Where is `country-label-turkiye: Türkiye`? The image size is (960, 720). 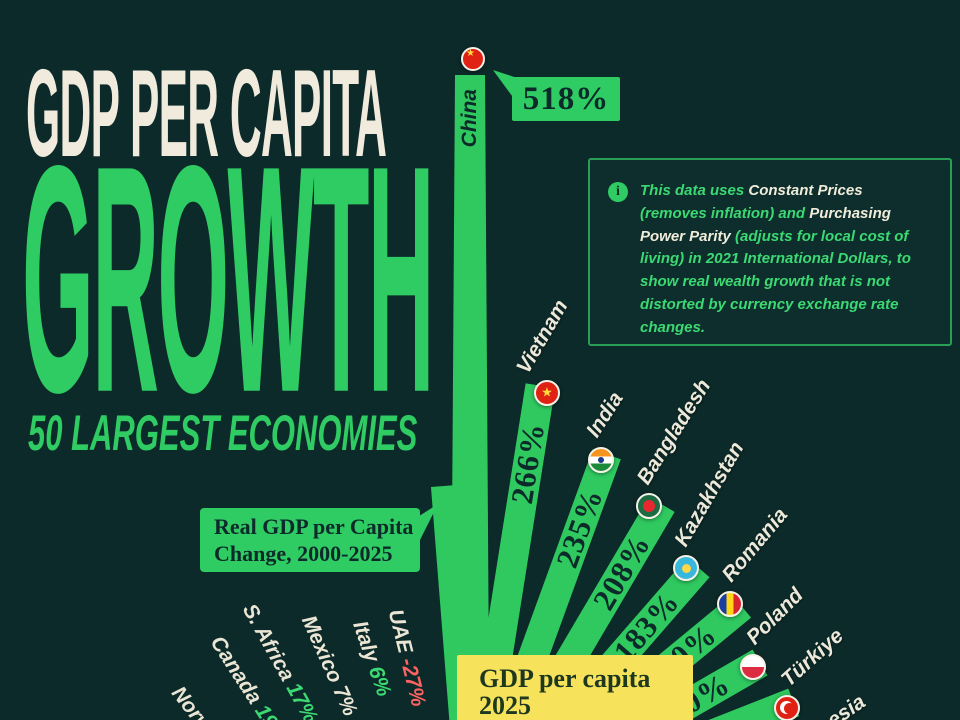 country-label-turkiye: Türkiye is located at coordinates (812, 658).